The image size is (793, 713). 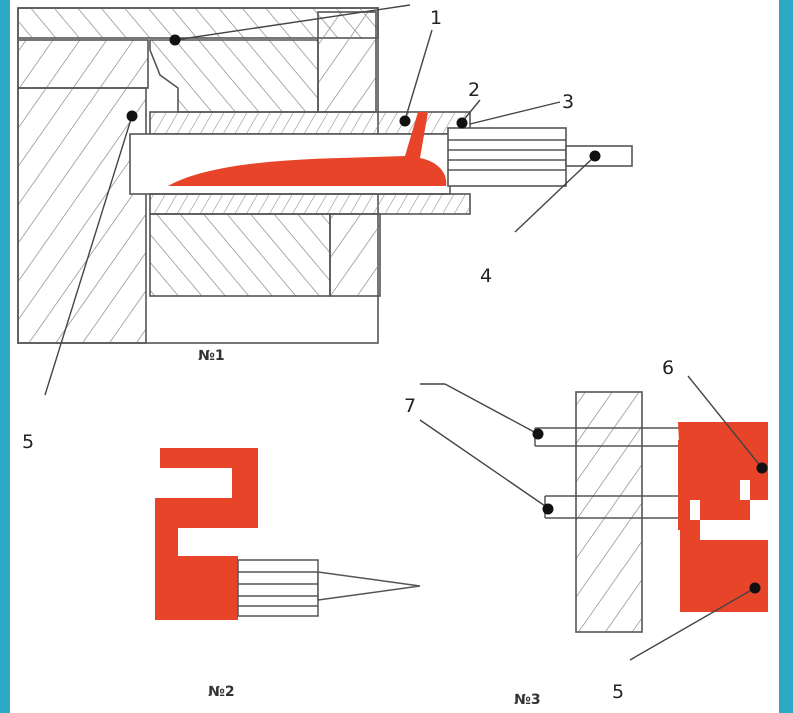 What do you see at coordinates (410, 406) in the screenshot?
I see `label-7: 7` at bounding box center [410, 406].